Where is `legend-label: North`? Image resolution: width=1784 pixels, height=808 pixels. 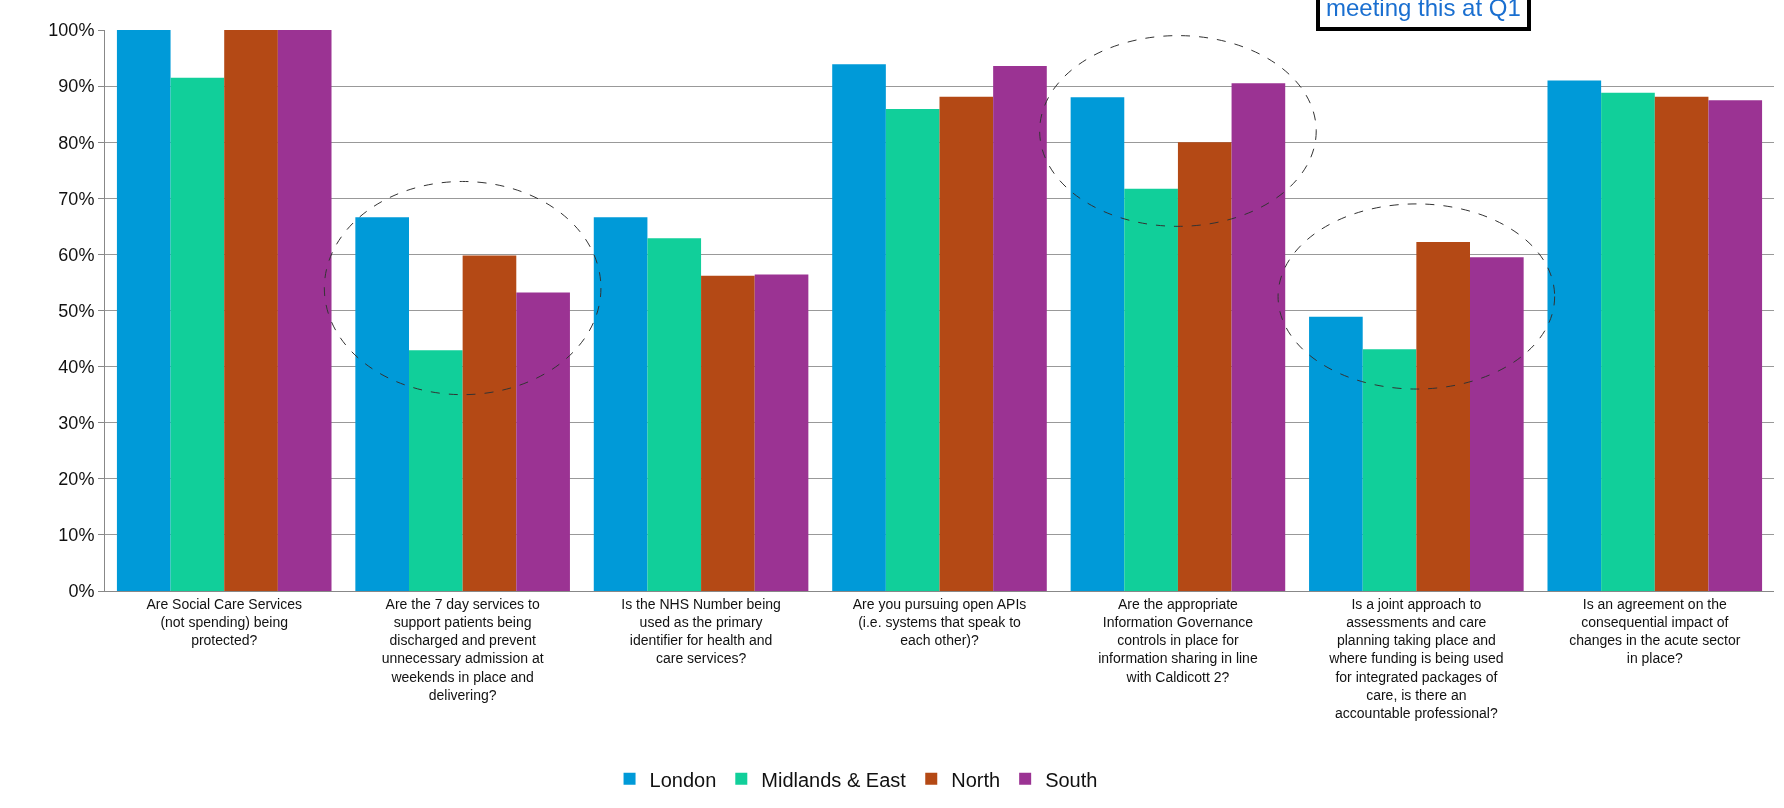
legend-label: North is located at coordinates (976, 779).